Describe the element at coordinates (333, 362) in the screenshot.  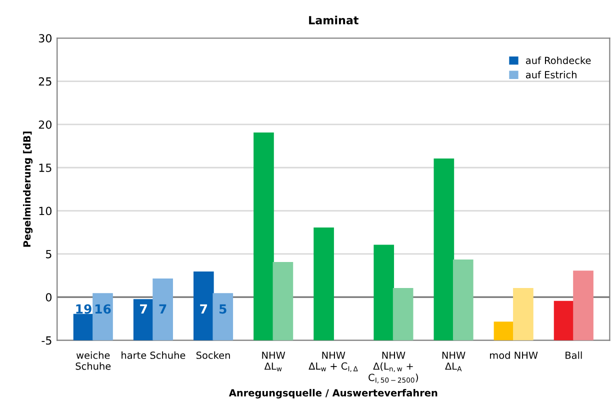
I see `x-tick-label: NHW ΔL$_{w}$ + C$_{I,Δ}$` at that location.